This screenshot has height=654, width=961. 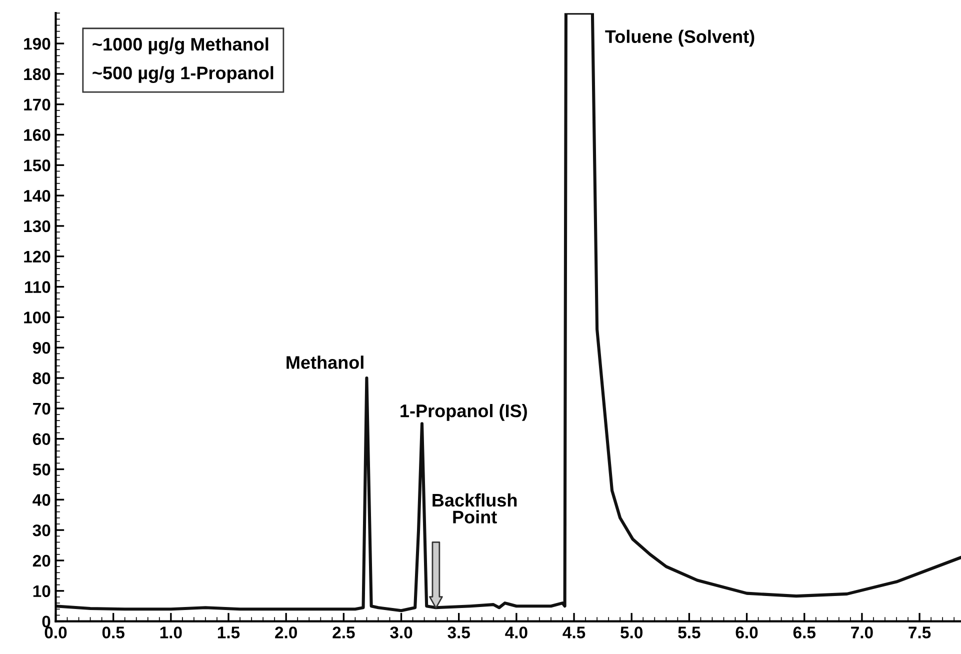 I want to click on y-tick-label: 140, so click(x=37, y=196).